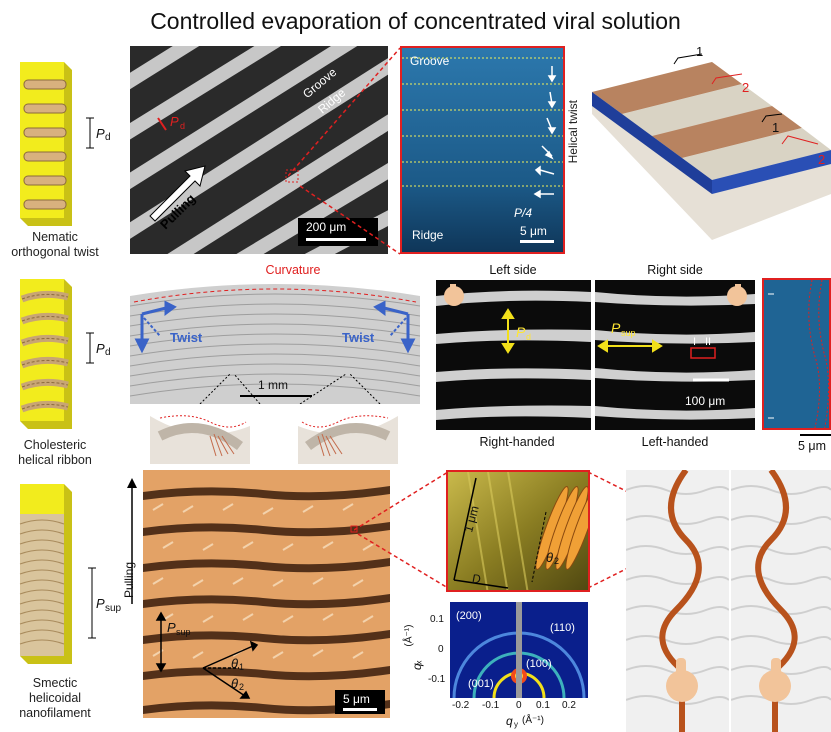 The width and height of the screenshot is (831, 732). I want to click on smectic-label: Smectic helicoidal nanofilament, so click(55, 698).